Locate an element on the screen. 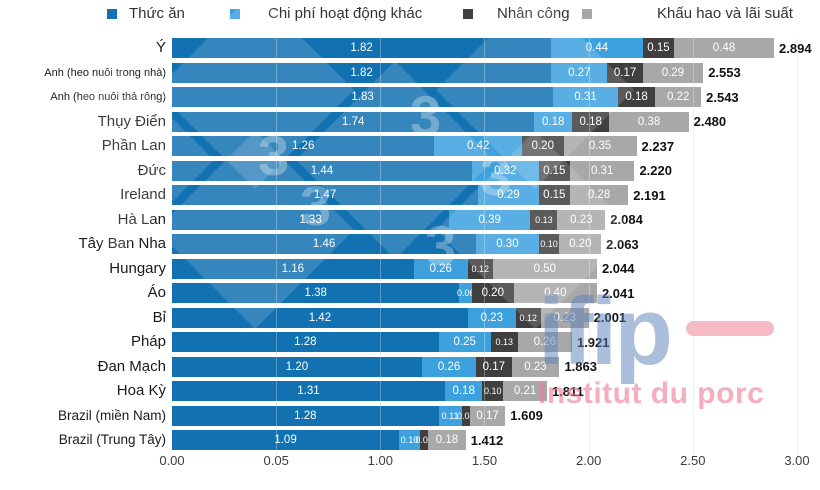  category-label: Ireland is located at coordinates (143, 195).